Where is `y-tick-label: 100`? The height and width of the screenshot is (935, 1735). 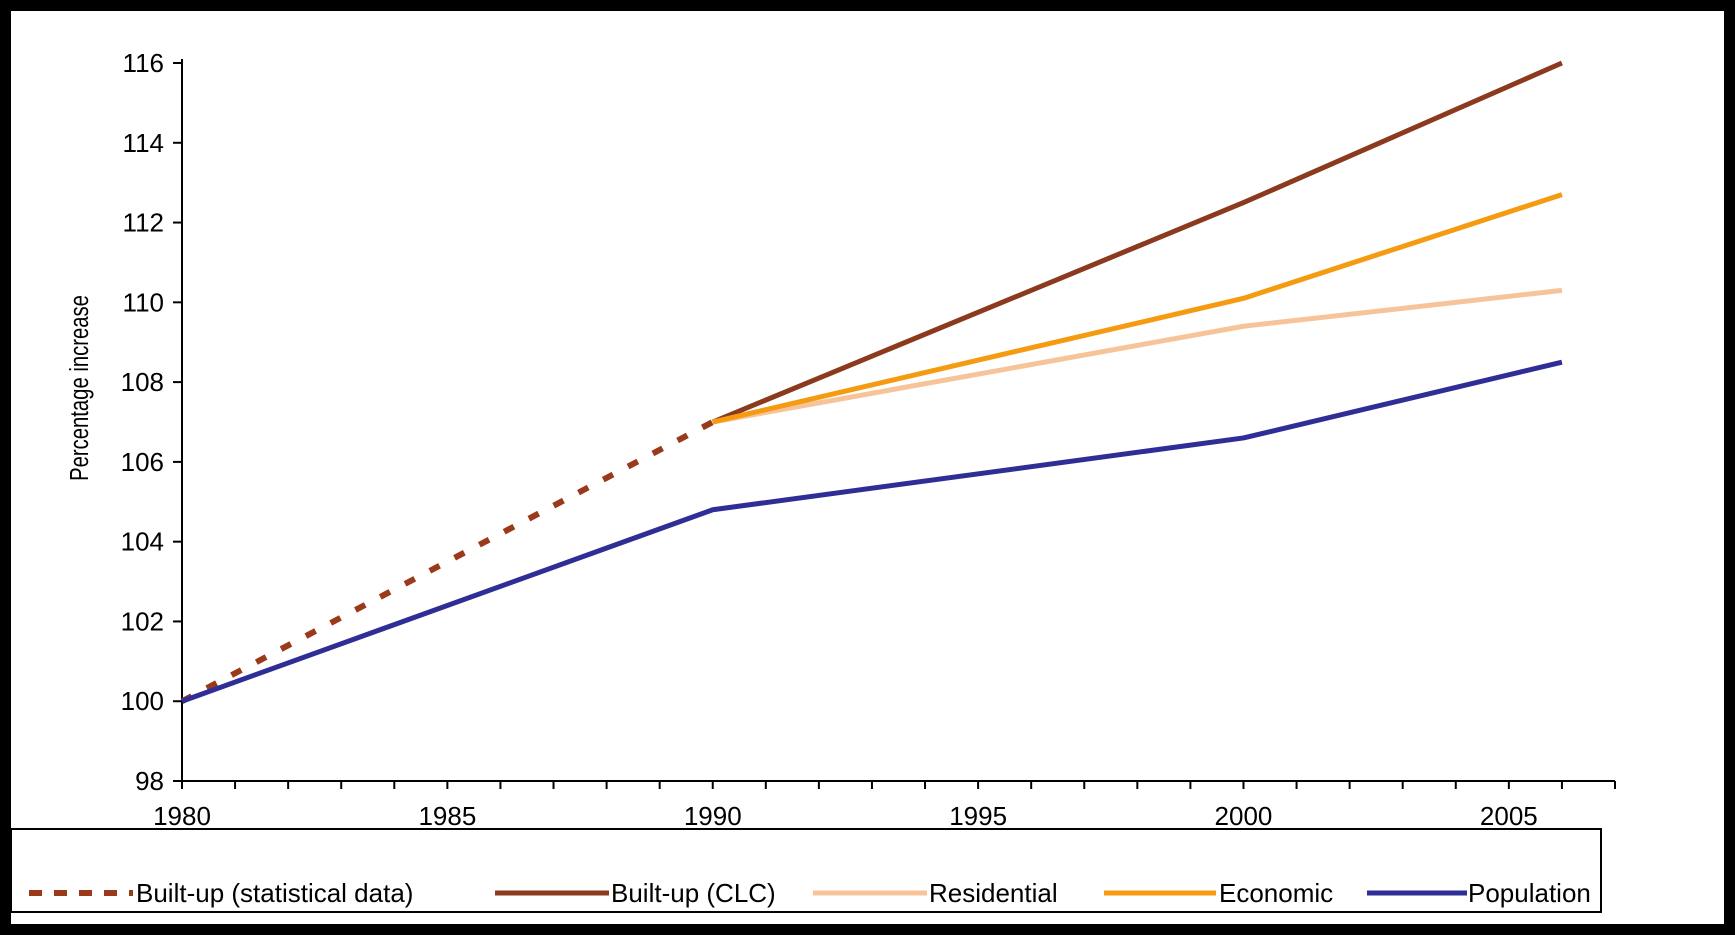
y-tick-label: 100 is located at coordinates (142, 701).